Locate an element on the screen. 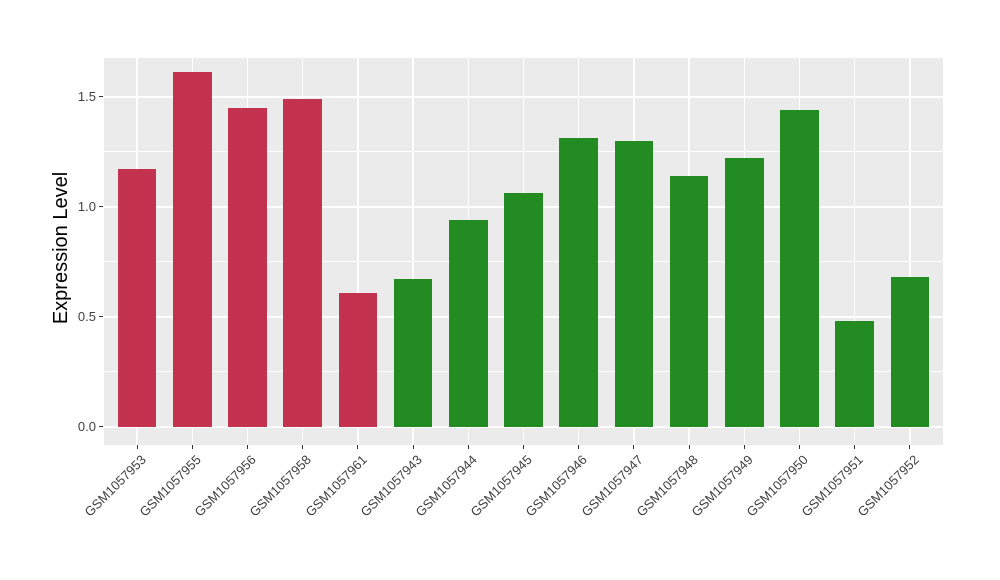  y-tick-label: 0.5 is located at coordinates (86, 316).